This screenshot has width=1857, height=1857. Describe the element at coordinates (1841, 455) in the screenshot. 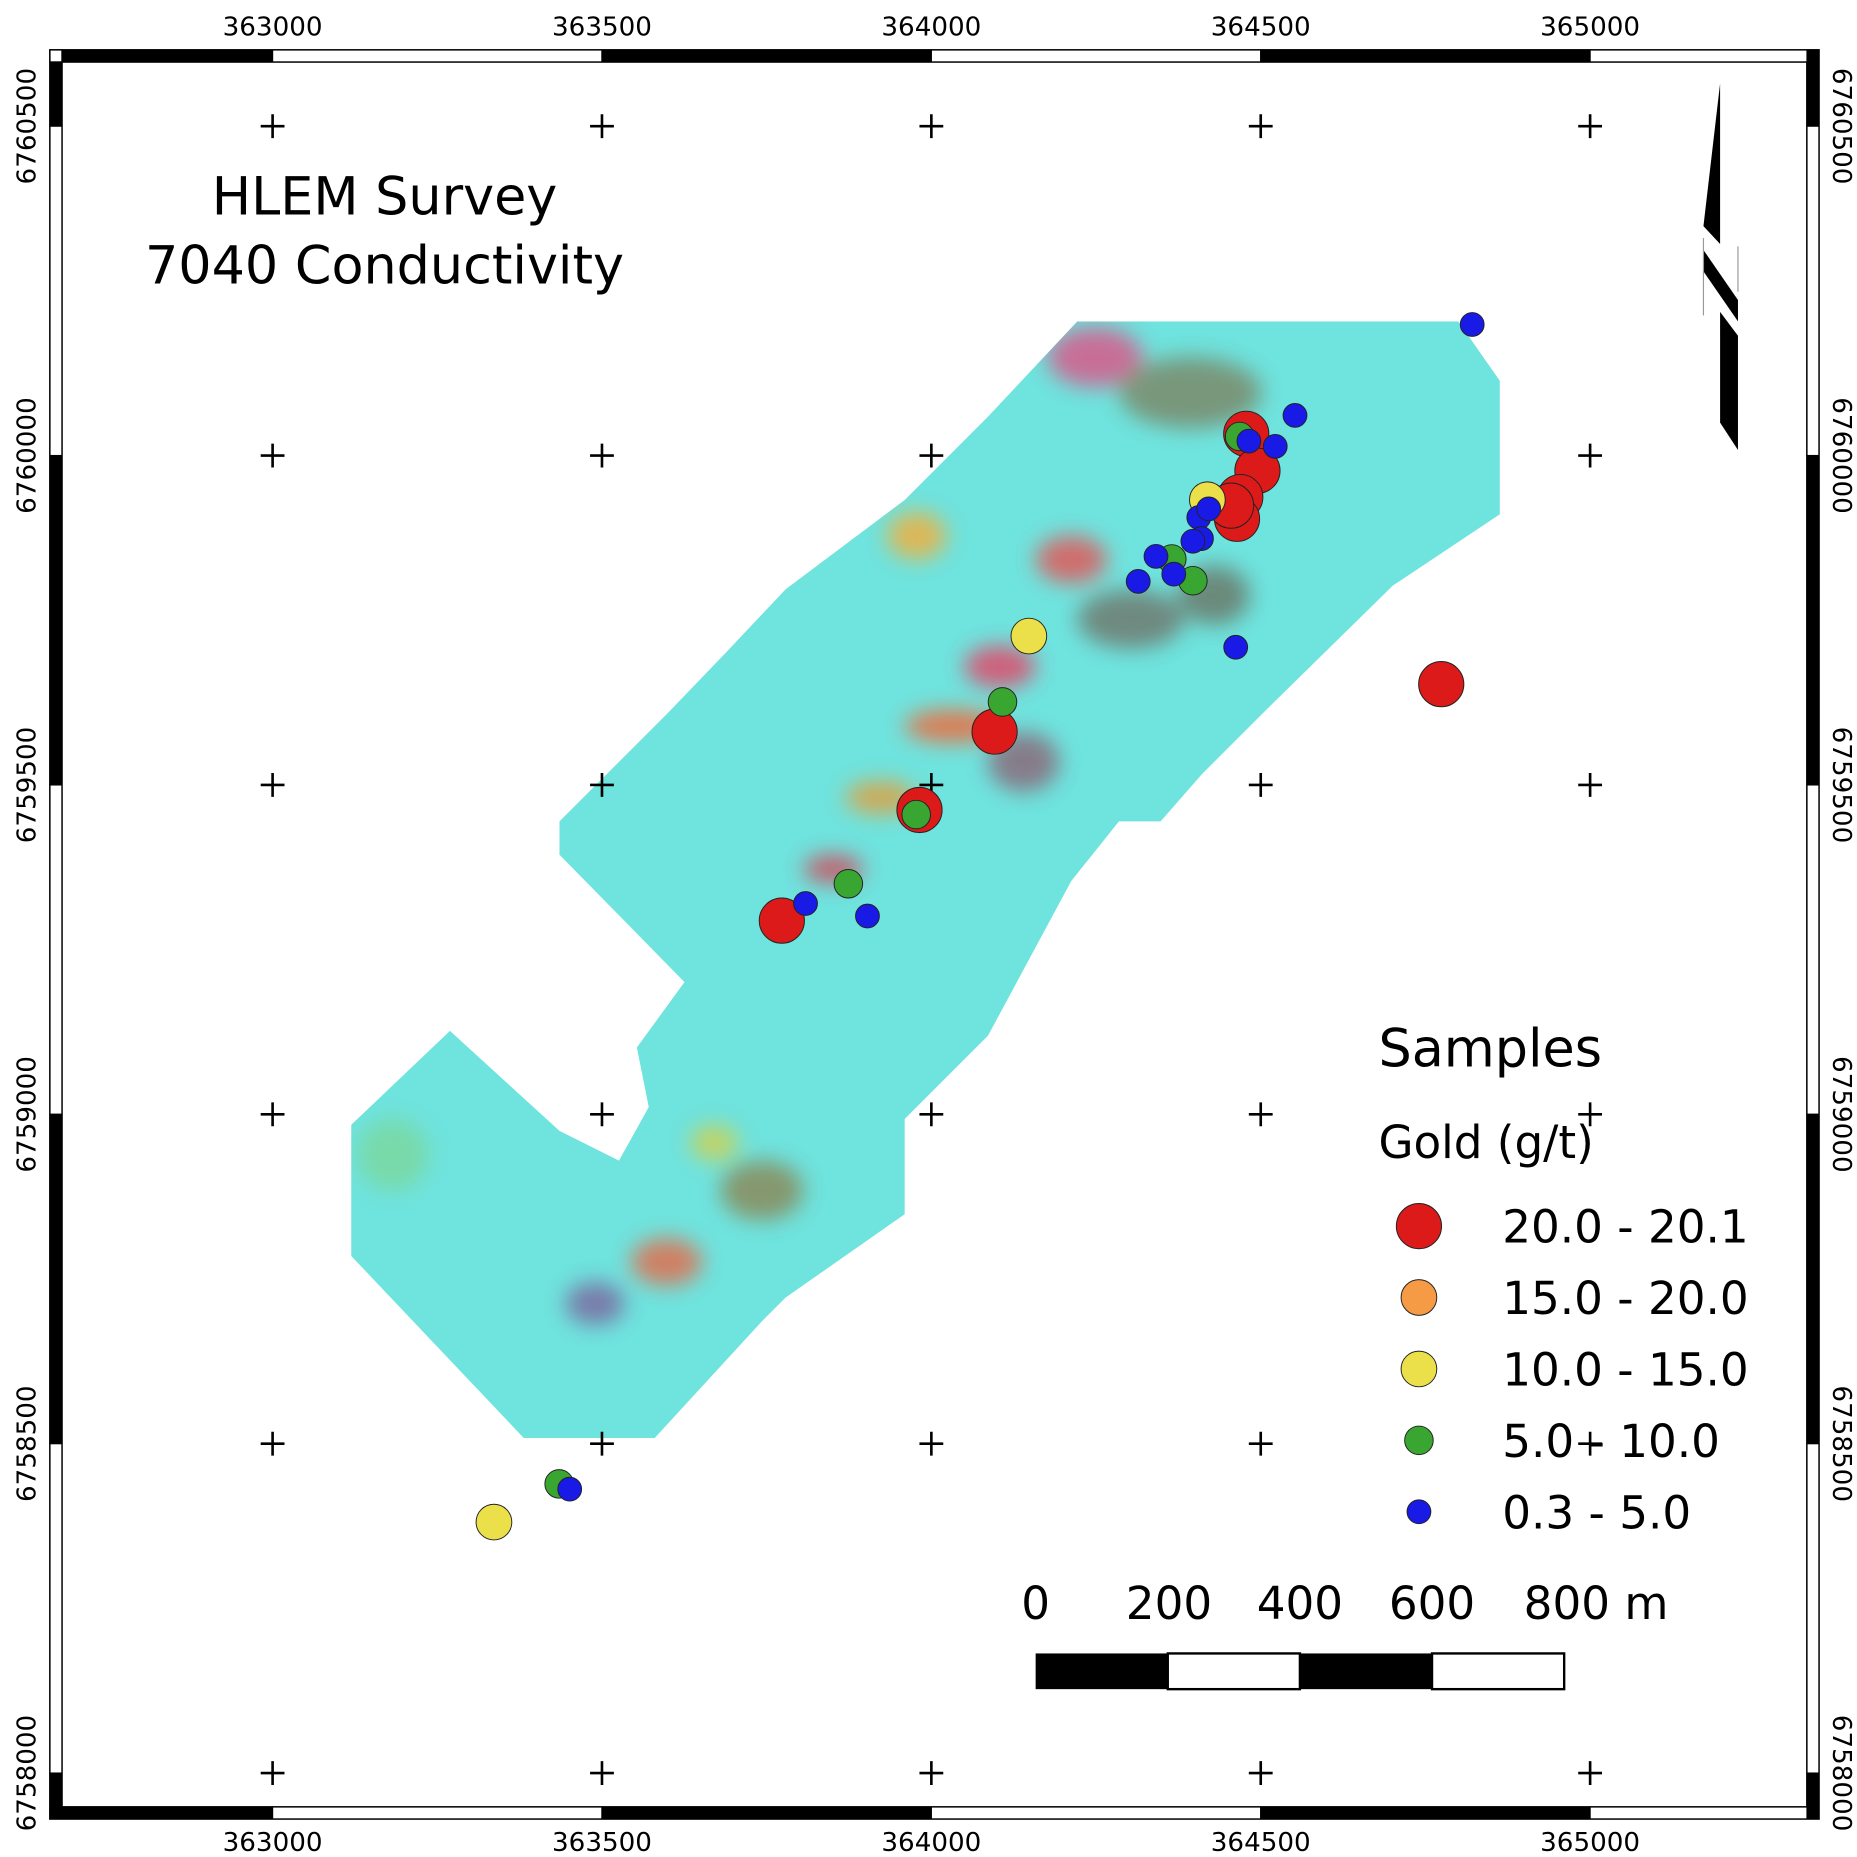

I see `y-tick-label-right: 6760000` at that location.